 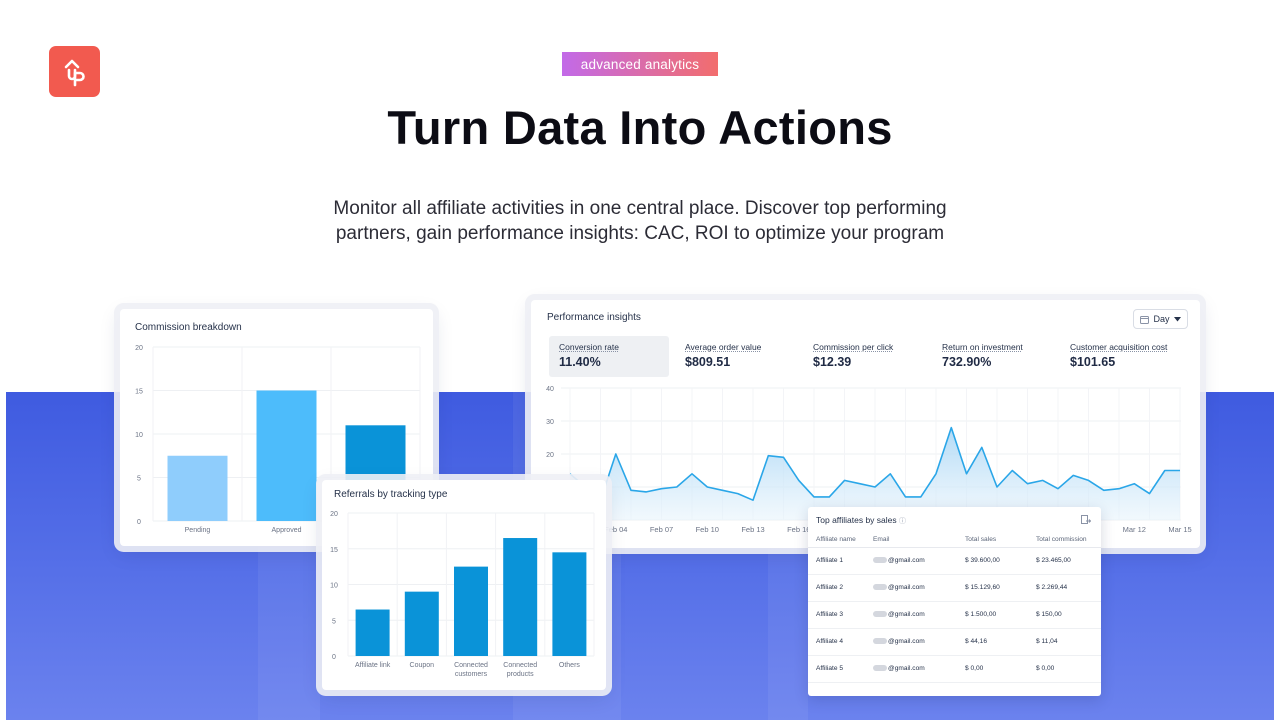 I want to click on card-title: Commission breakdown, so click(x=188, y=327).